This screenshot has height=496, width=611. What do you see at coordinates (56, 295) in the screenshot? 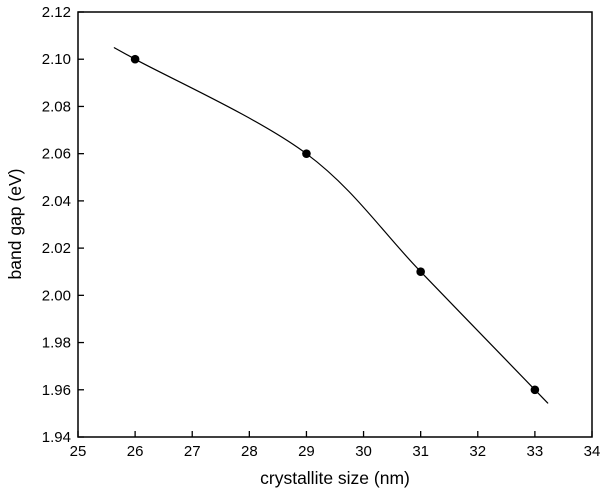
I see `y-tick-label: 2.00` at bounding box center [56, 295].